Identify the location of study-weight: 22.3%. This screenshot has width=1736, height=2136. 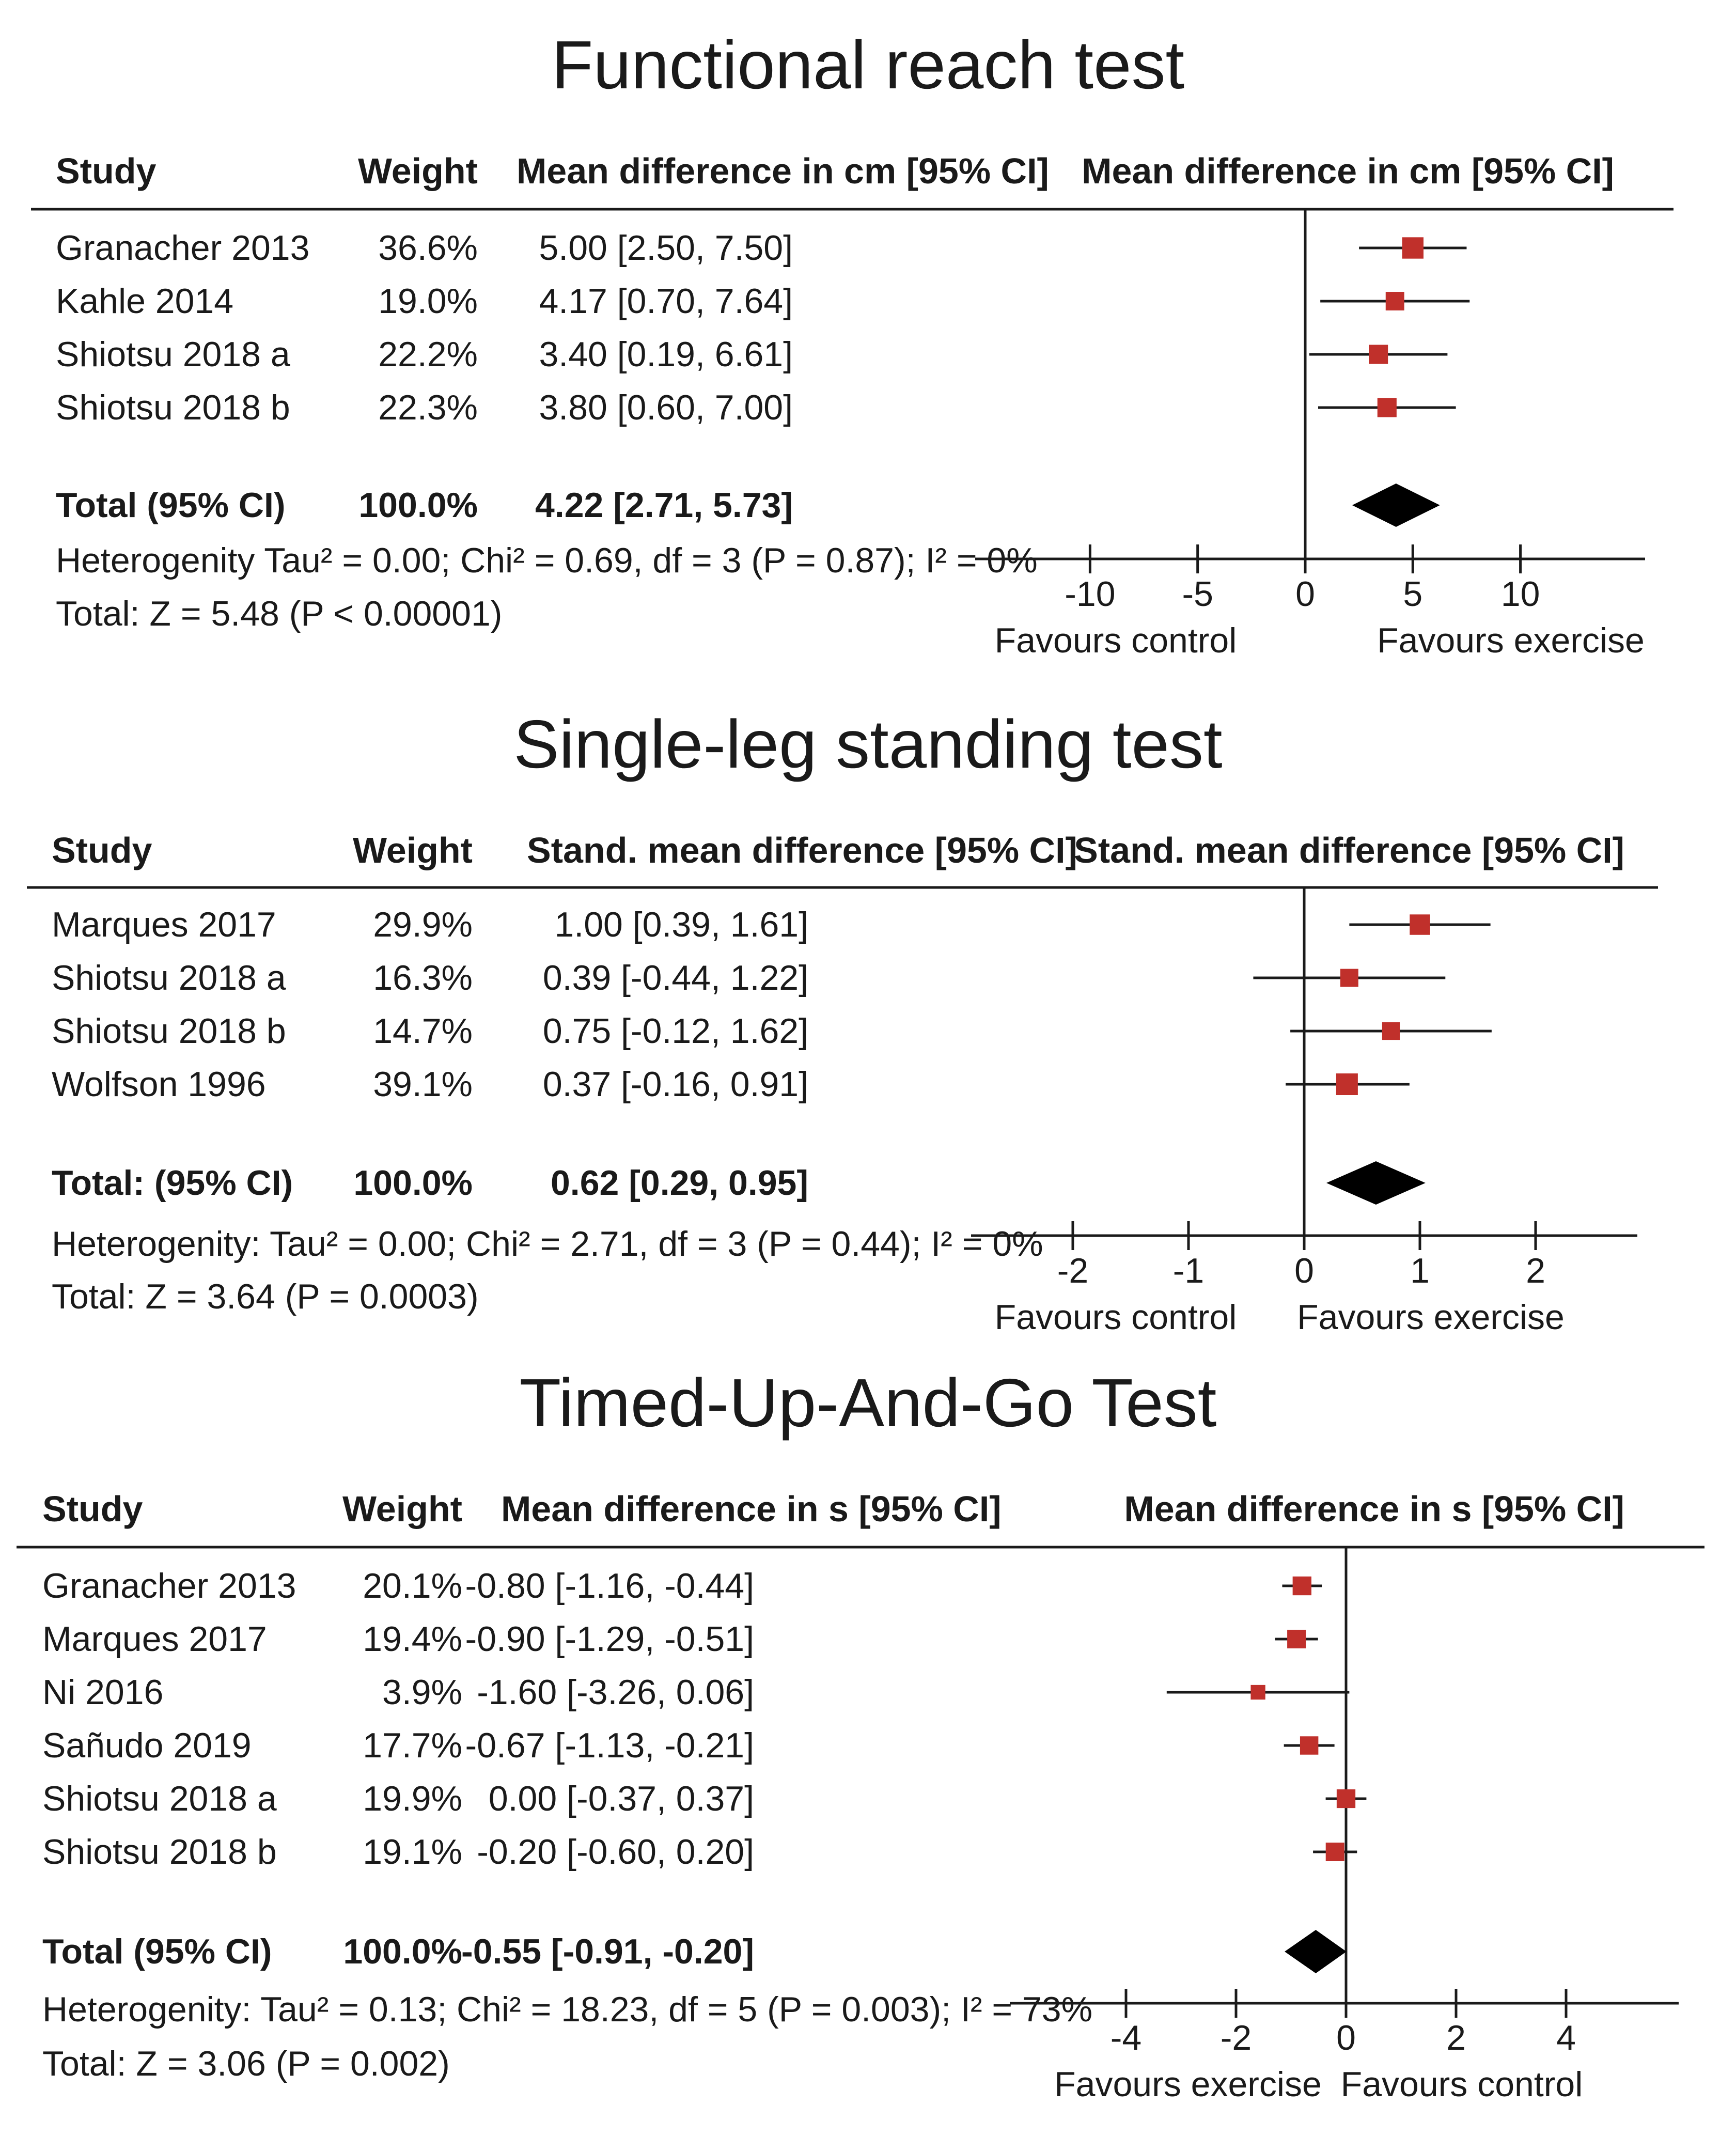
(428, 407).